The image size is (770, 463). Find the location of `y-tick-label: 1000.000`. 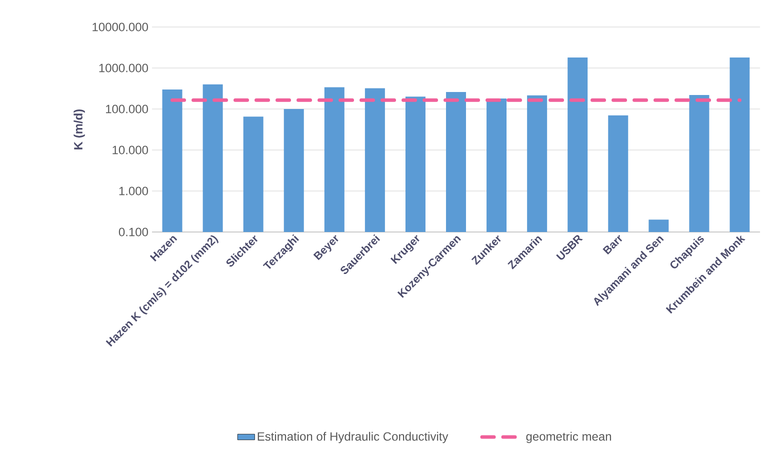

y-tick-label: 1000.000 is located at coordinates (123, 68).